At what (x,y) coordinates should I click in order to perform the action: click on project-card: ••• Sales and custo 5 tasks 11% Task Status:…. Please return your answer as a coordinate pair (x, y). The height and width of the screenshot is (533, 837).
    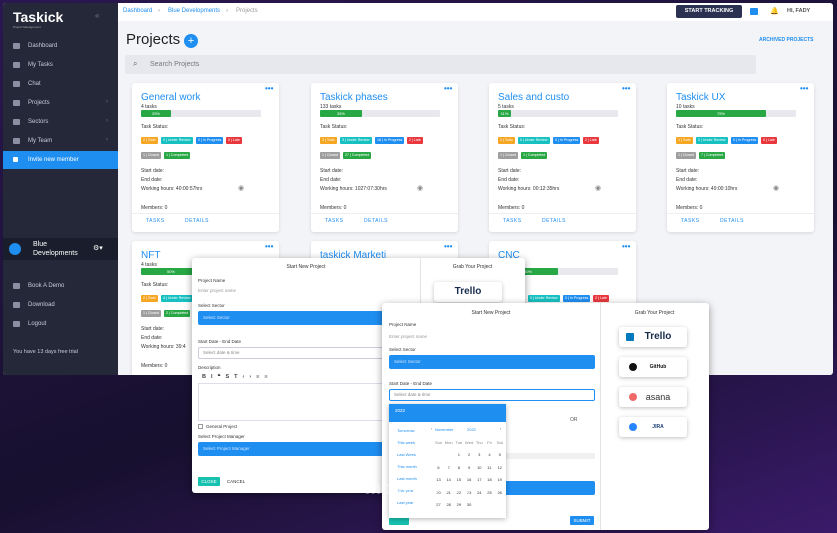
    Looking at the image, I should click on (562, 157).